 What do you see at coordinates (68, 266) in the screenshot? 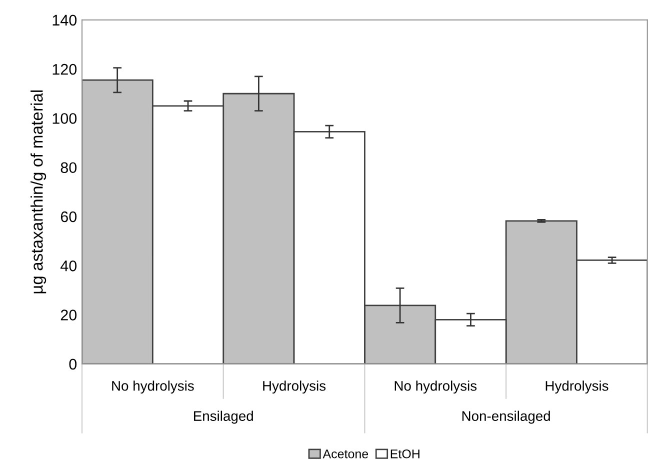
I see `y-tick-label: 40` at bounding box center [68, 266].